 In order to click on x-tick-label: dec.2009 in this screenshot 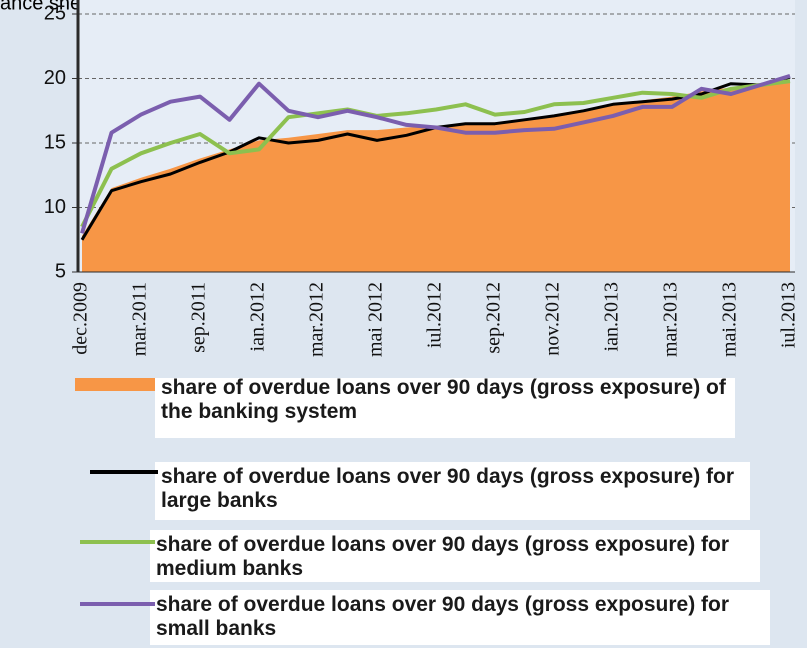, I will do `click(81, 318)`.